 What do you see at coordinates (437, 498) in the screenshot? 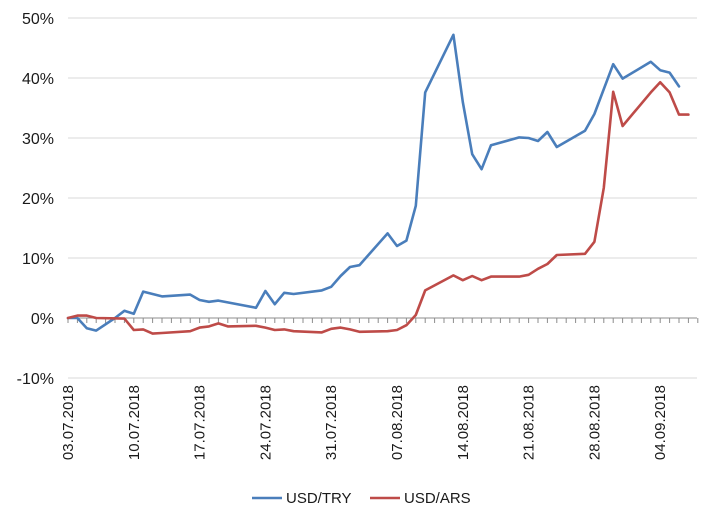
I see `legend-label: USD/ARS` at bounding box center [437, 498].